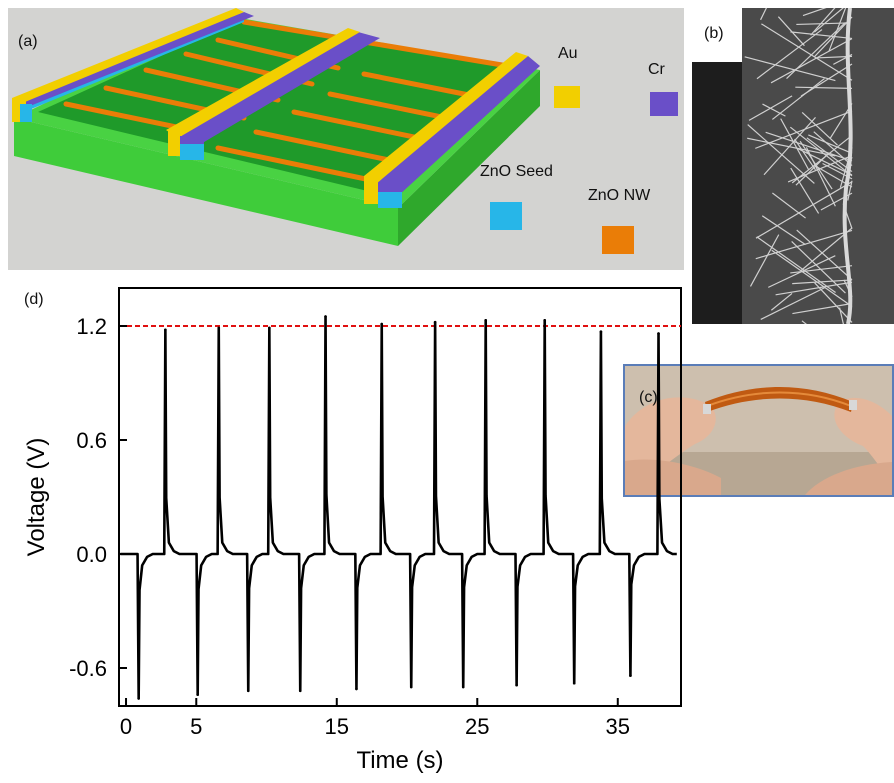 The height and width of the screenshot is (783, 894). Describe the element at coordinates (714, 33) in the screenshot. I see `panel-b-label: (b)` at that location.